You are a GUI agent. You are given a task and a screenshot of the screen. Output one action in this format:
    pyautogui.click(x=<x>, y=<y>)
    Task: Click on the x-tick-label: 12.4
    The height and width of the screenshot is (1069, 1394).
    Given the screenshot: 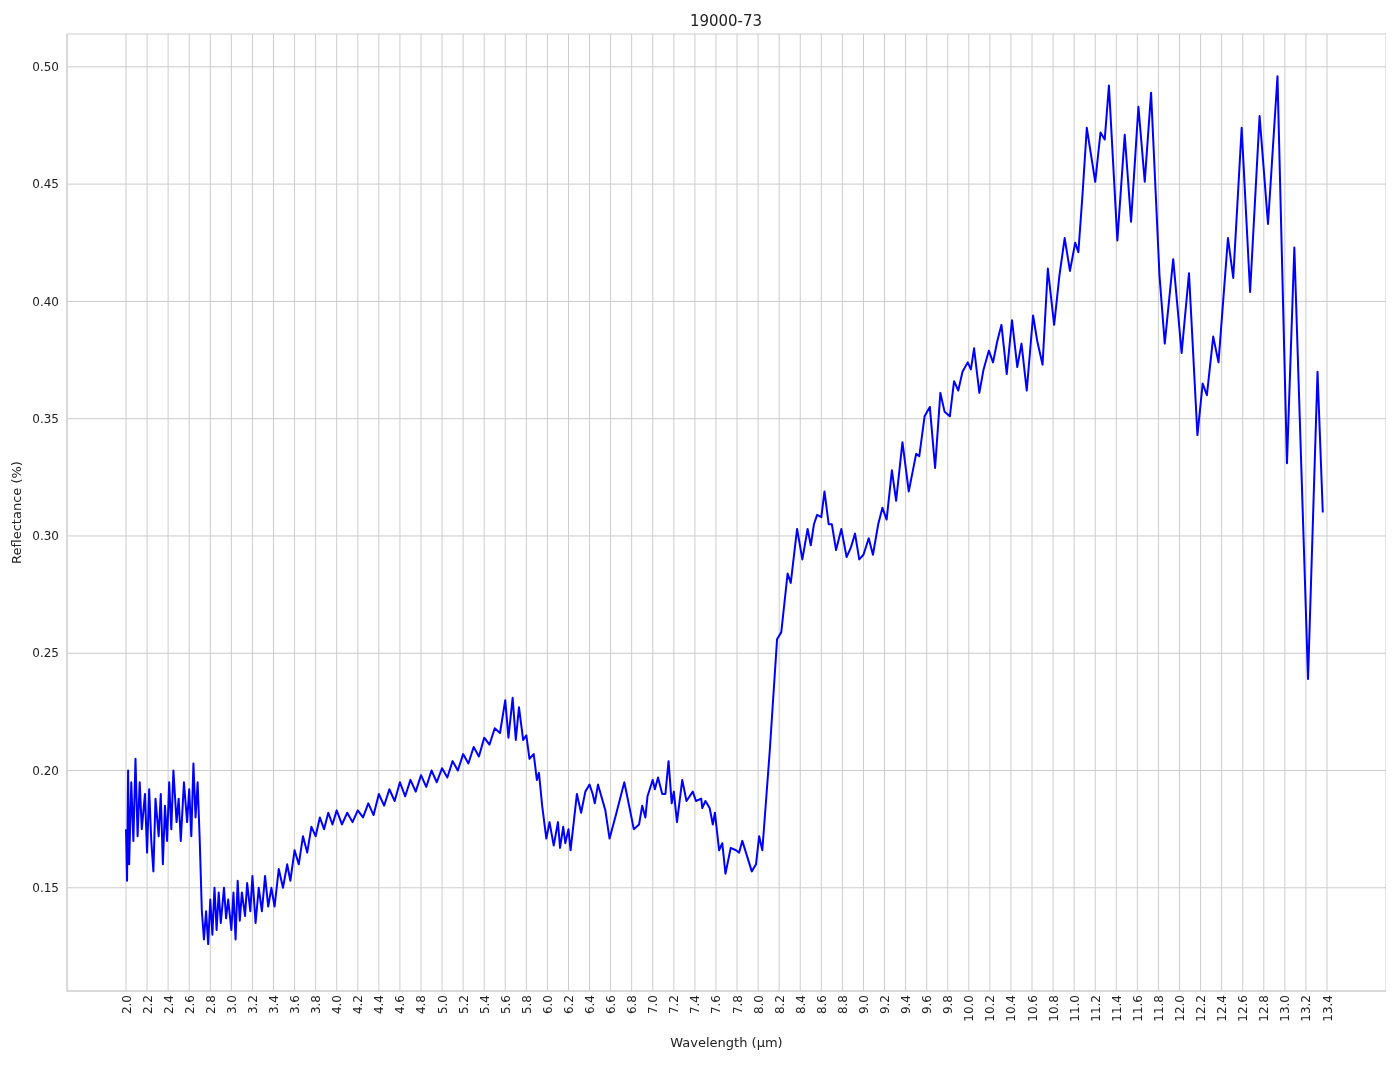 What is the action you would take?
    pyautogui.click(x=1222, y=1008)
    